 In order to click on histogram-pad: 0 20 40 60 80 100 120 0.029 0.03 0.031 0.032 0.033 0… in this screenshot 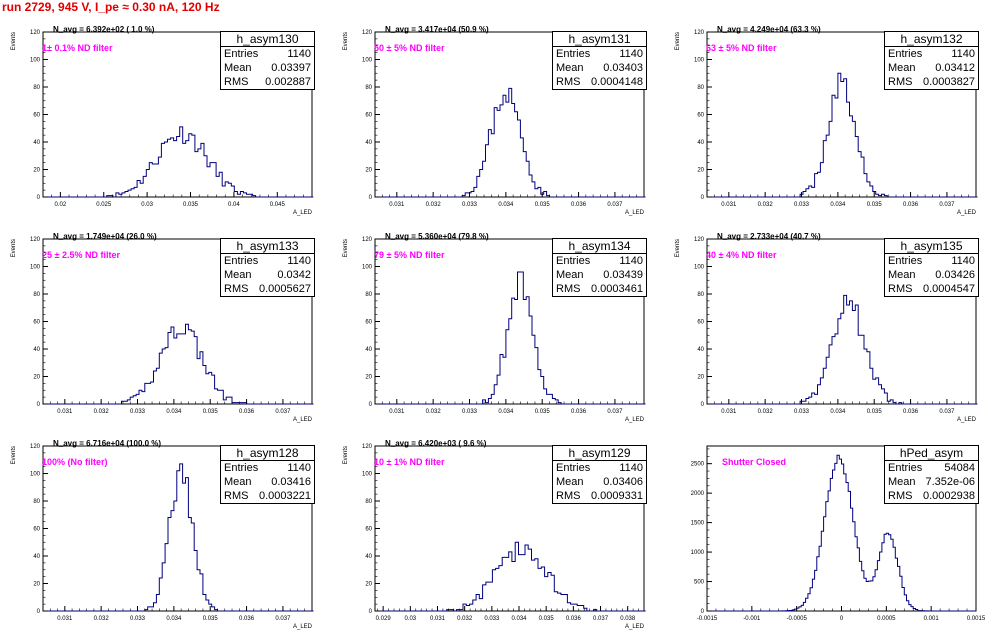, I will do `click(498, 532)`.